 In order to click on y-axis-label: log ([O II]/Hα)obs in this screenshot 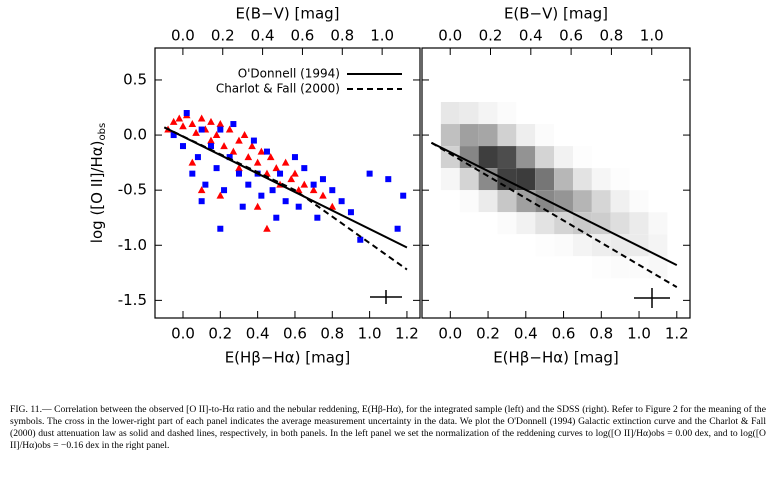, I will do `click(98, 183)`.